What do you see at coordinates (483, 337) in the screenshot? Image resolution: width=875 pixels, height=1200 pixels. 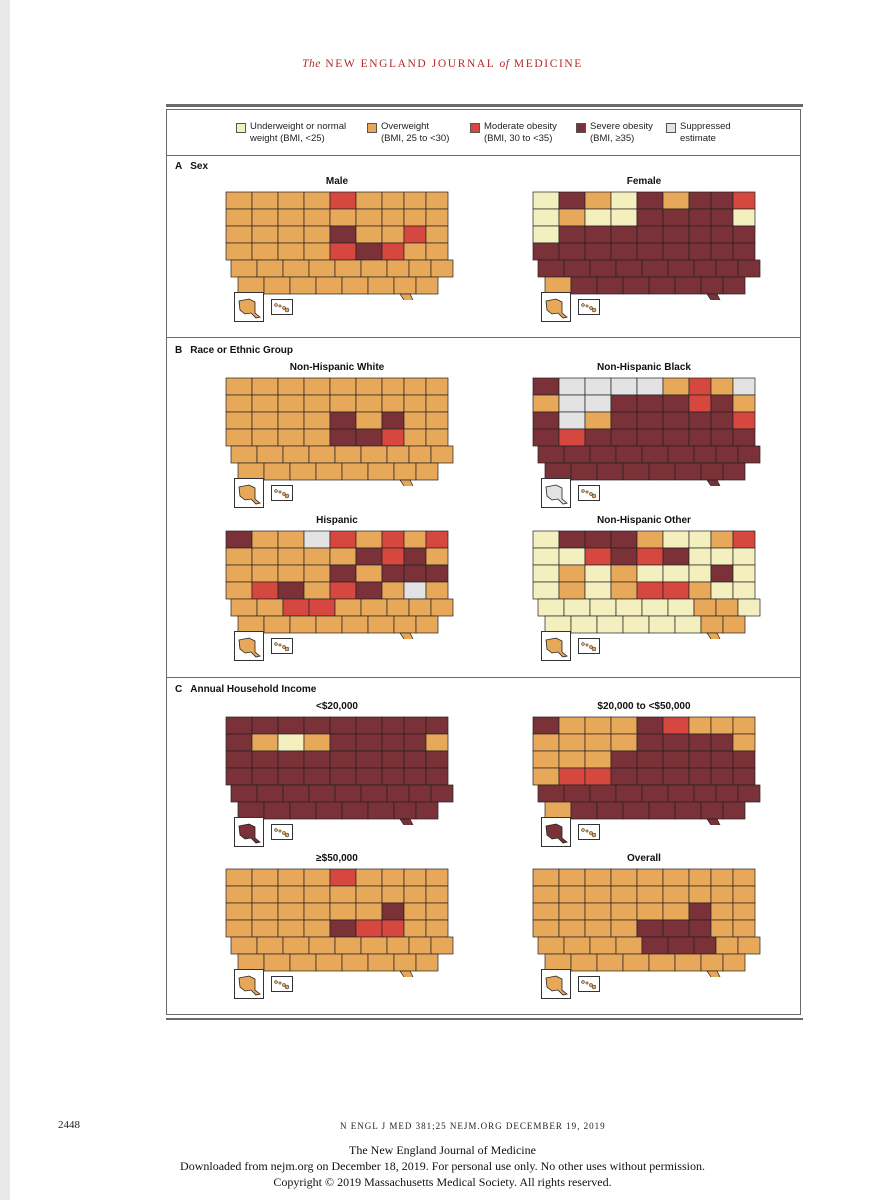 I see `section-divider` at bounding box center [483, 337].